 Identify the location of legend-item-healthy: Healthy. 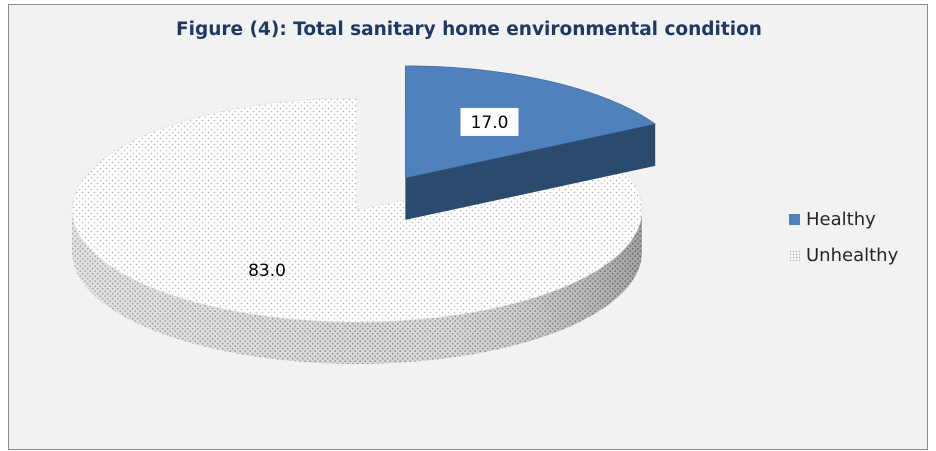
(843, 219).